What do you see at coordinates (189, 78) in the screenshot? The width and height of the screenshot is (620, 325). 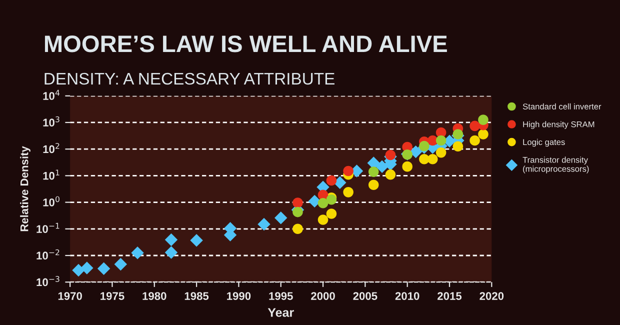 I see `chart-subtitle: DENSITY: A NECESSARY ATTRIBUTE` at bounding box center [189, 78].